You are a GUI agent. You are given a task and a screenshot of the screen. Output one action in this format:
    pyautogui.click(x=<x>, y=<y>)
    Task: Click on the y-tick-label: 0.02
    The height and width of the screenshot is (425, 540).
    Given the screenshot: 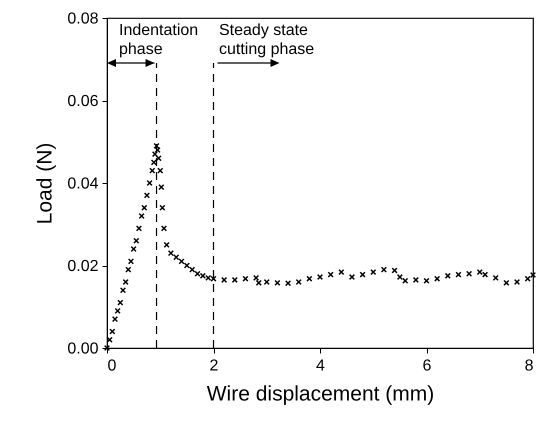 What is the action you would take?
    pyautogui.click(x=83, y=266)
    